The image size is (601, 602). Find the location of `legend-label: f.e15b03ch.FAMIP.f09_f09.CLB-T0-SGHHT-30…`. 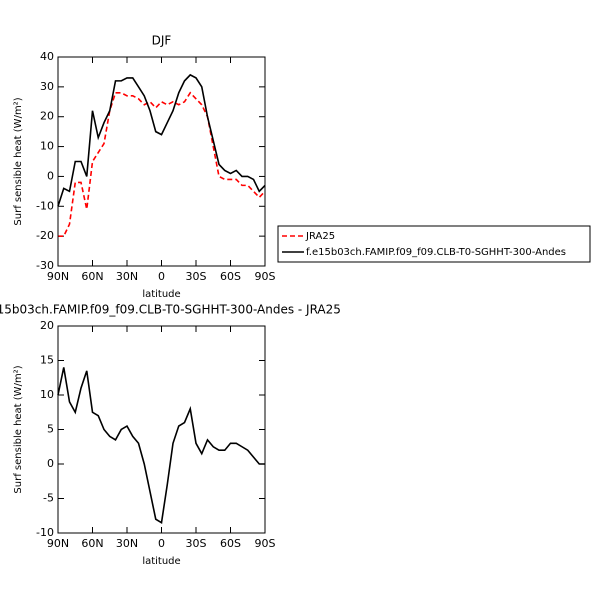

legend-label: f.e15b03ch.FAMIP.f09_f09.CLB-T0-SGHHT-30… is located at coordinates (436, 252).